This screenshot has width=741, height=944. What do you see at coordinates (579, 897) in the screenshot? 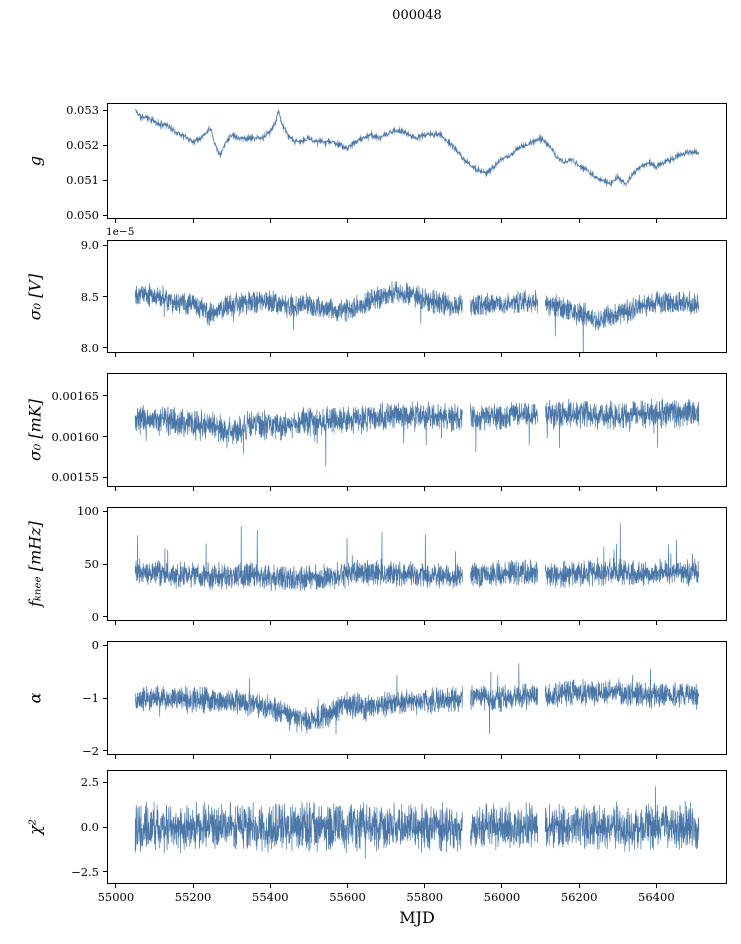
I see `x-tick-label: 56200` at bounding box center [579, 897].